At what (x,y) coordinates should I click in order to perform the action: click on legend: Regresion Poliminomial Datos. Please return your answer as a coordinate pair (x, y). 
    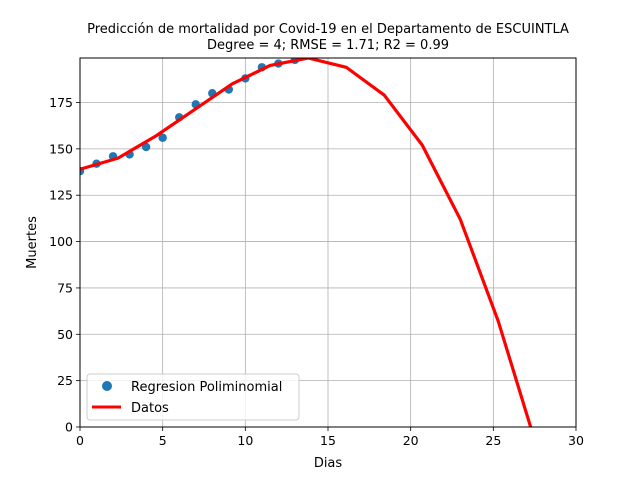
    Looking at the image, I should click on (193, 397).